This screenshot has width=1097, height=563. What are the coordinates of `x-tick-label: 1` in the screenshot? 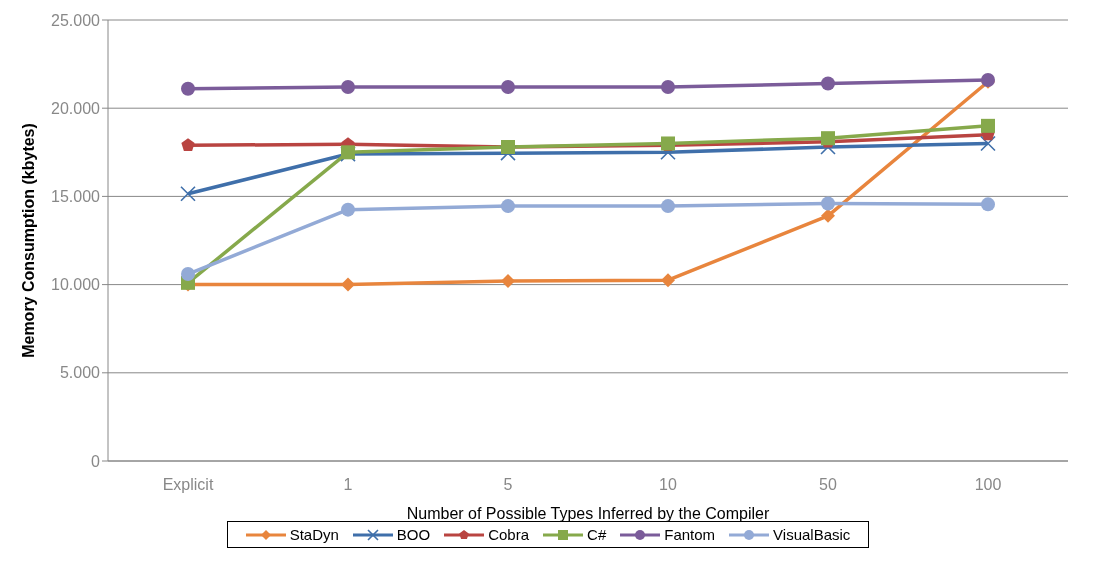 It's located at (348, 485).